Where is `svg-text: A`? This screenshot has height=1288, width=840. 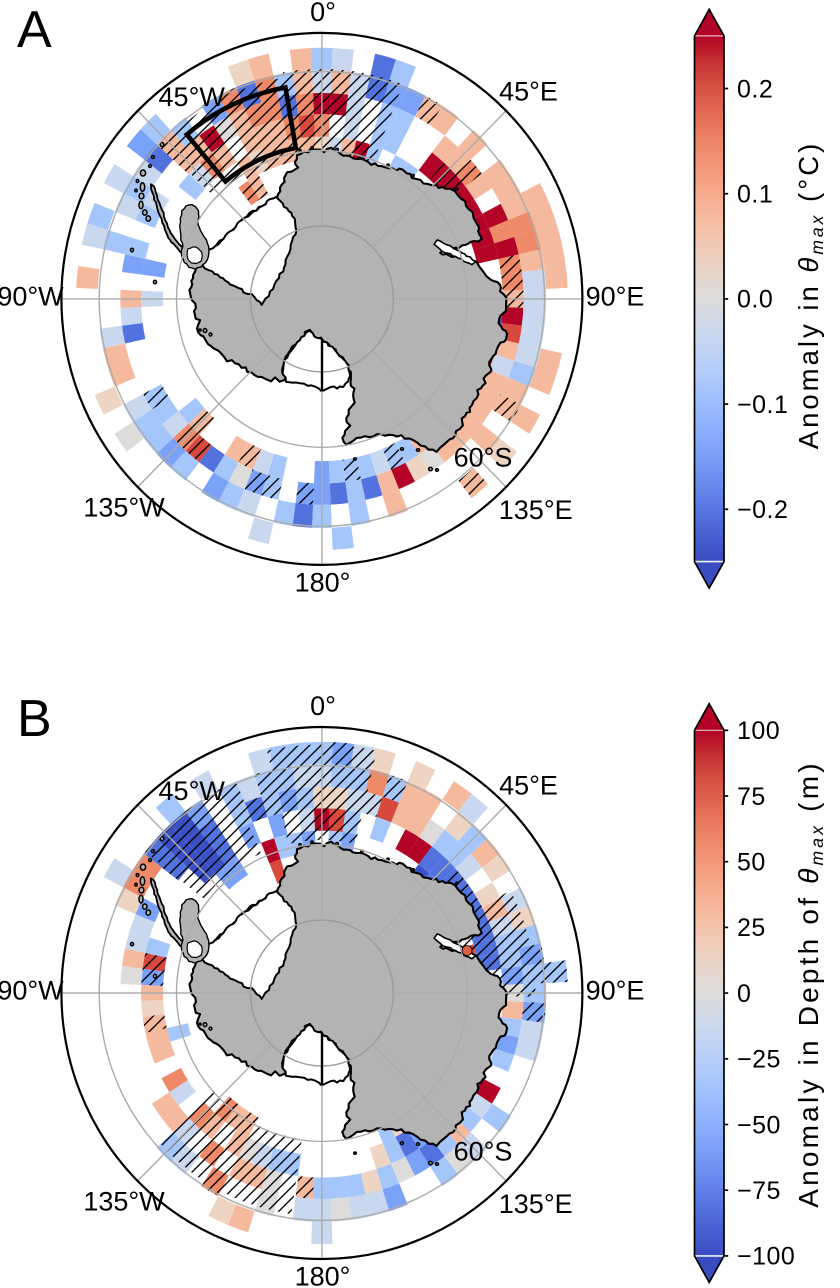 svg-text: A is located at coordinates (34, 30).